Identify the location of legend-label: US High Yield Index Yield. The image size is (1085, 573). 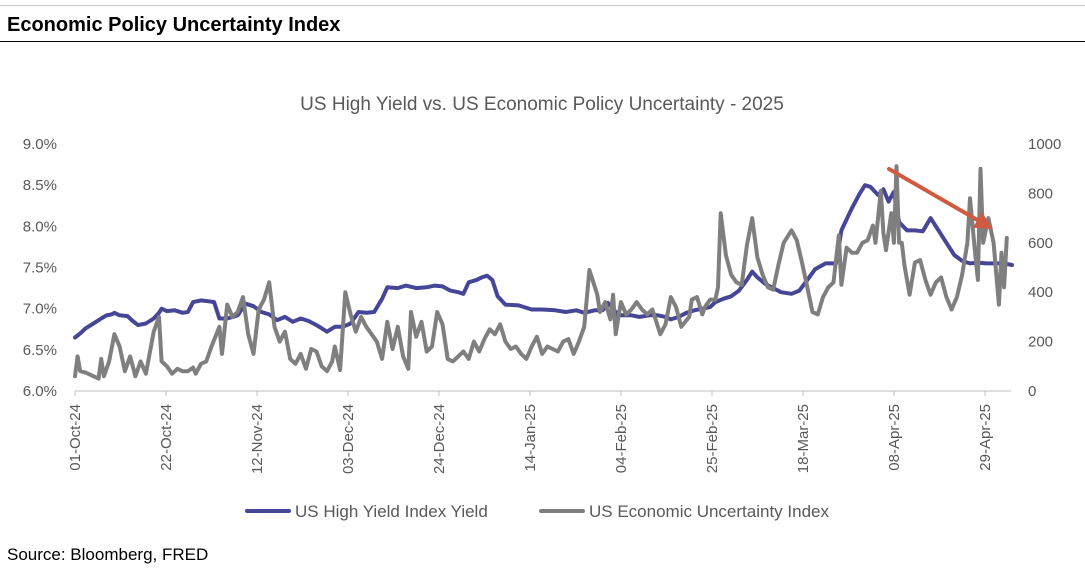
(391, 511).